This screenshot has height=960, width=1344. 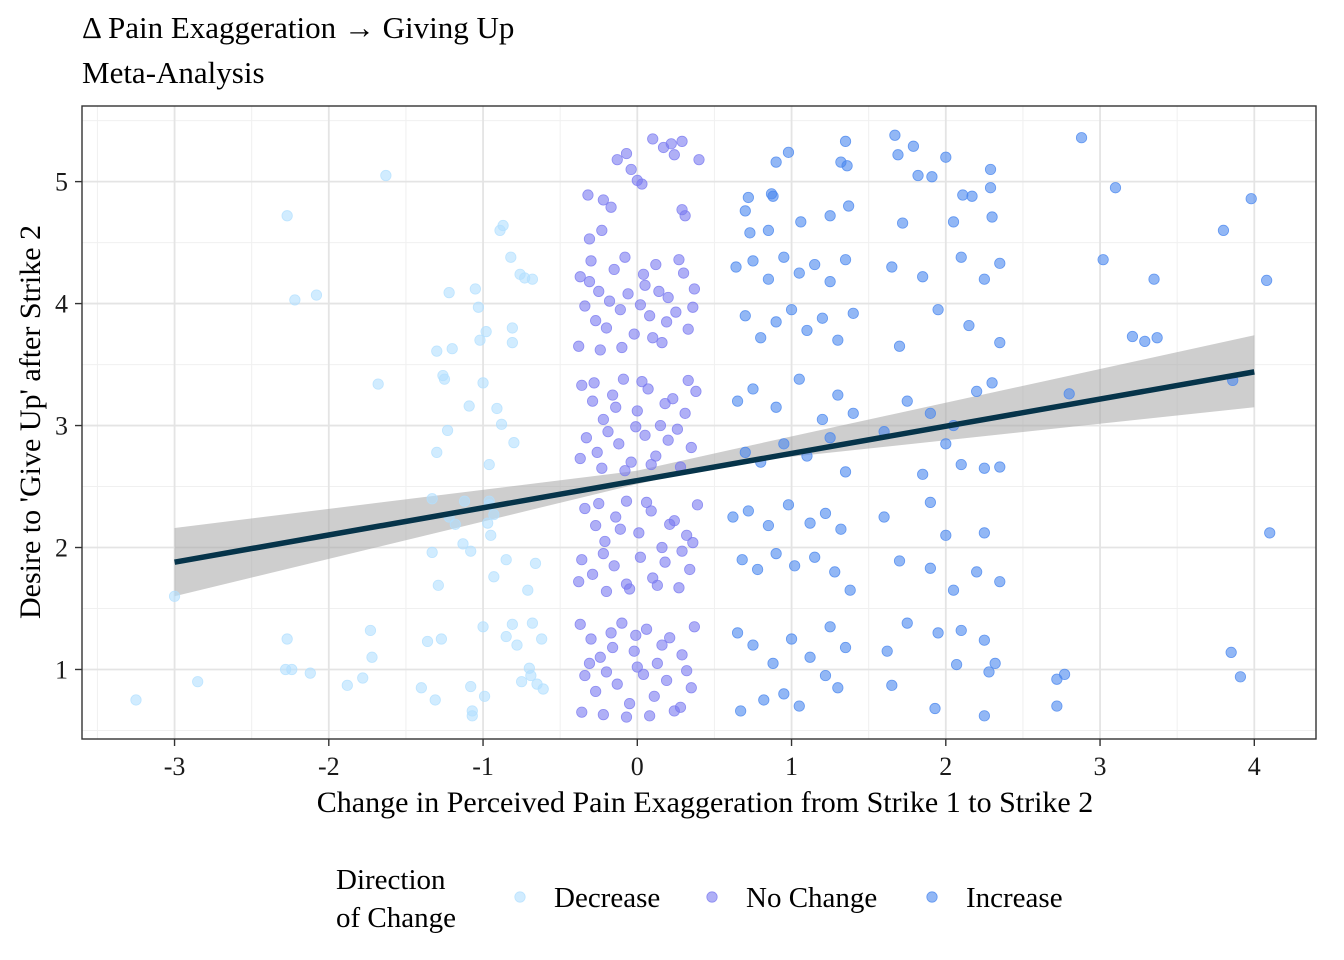 What do you see at coordinates (61, 548) in the screenshot?
I see `y-tick-label: 2` at bounding box center [61, 548].